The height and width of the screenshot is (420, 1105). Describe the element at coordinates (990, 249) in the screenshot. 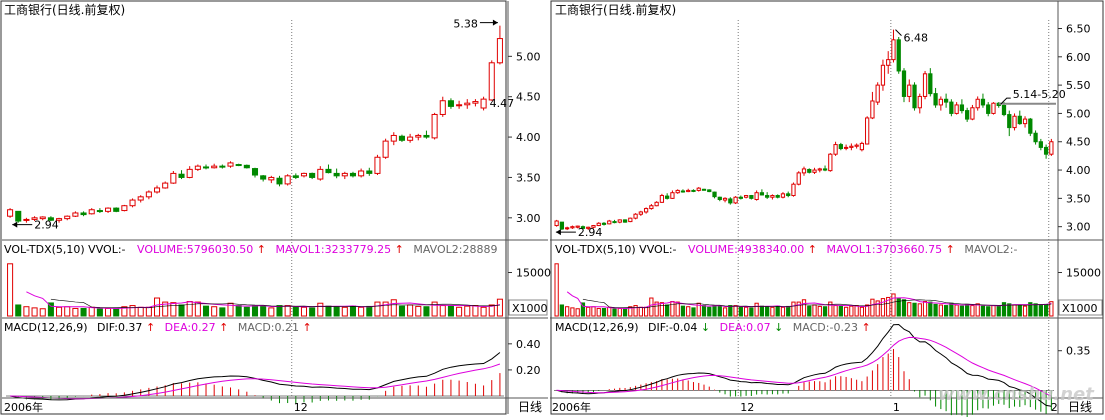

I see `right-vol-mavol2: MAVOL2:-` at that location.